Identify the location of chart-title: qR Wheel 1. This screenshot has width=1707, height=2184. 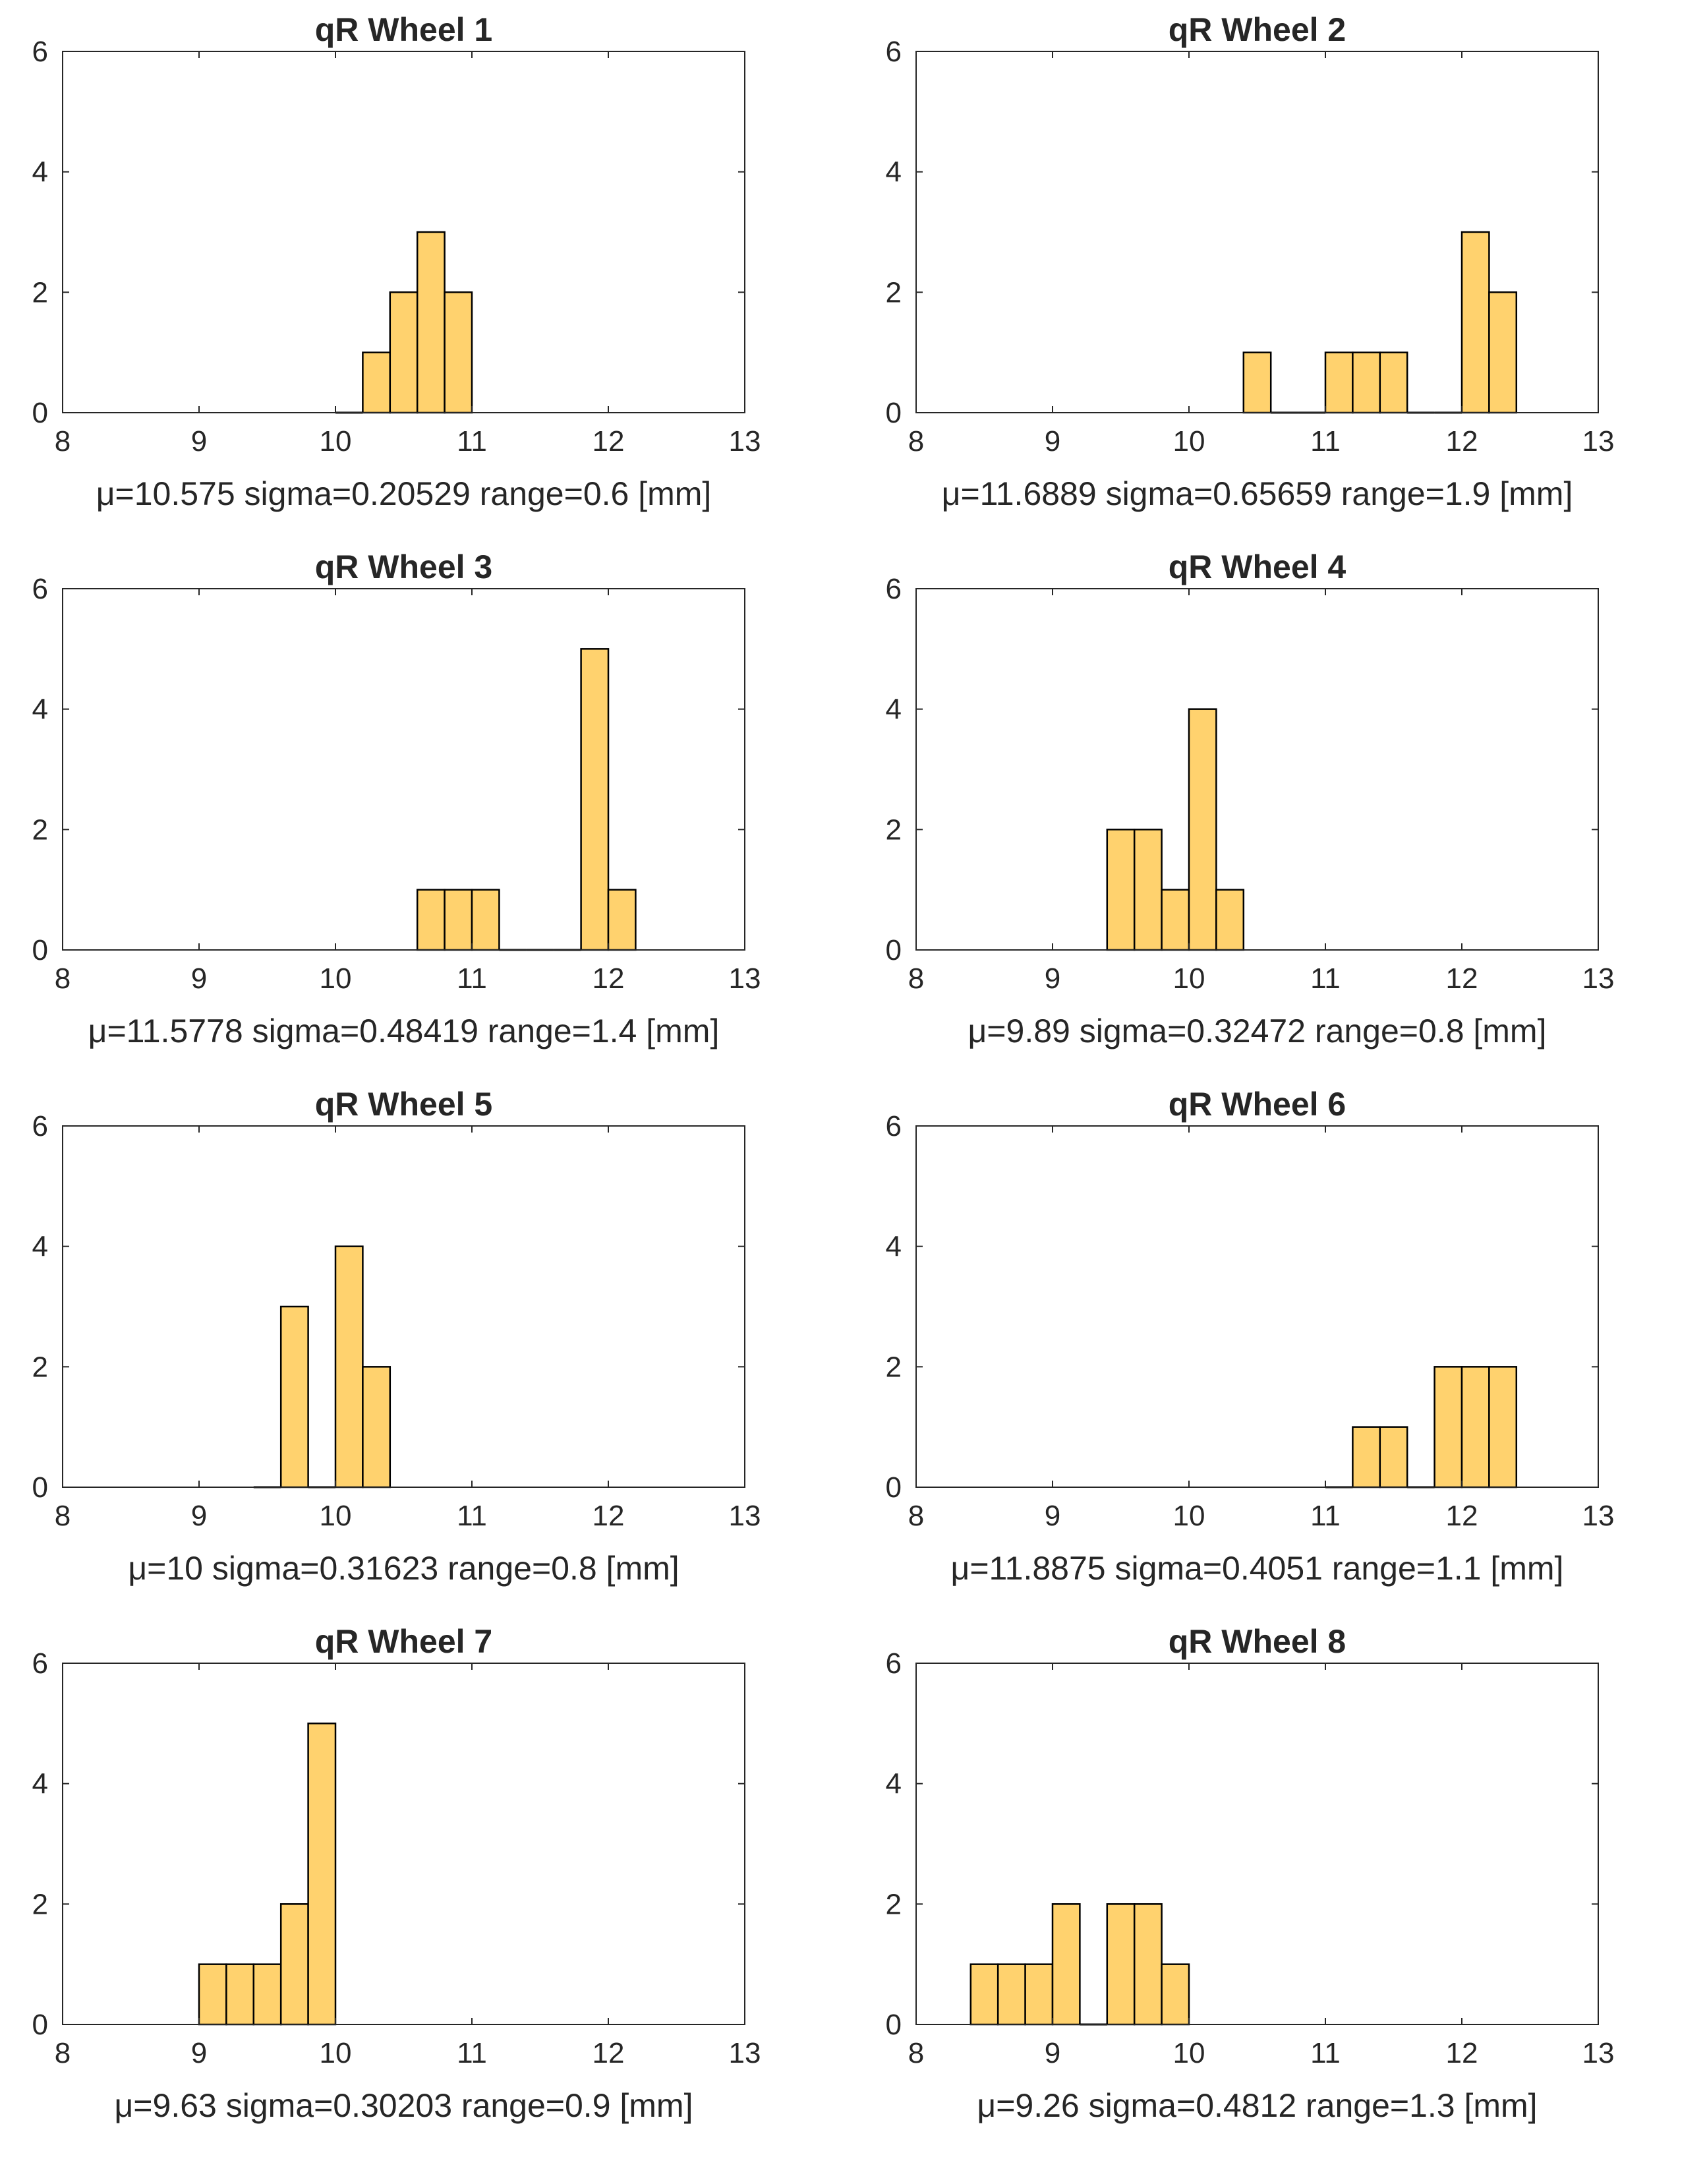
(403, 29).